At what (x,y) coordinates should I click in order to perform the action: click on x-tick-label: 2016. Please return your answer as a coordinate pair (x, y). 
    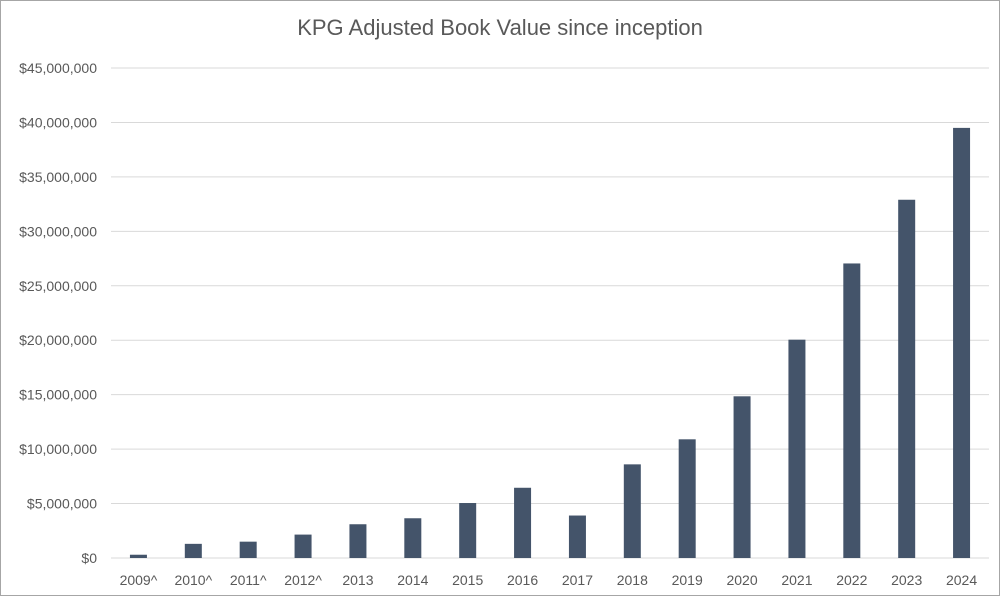
    Looking at the image, I should click on (522, 580).